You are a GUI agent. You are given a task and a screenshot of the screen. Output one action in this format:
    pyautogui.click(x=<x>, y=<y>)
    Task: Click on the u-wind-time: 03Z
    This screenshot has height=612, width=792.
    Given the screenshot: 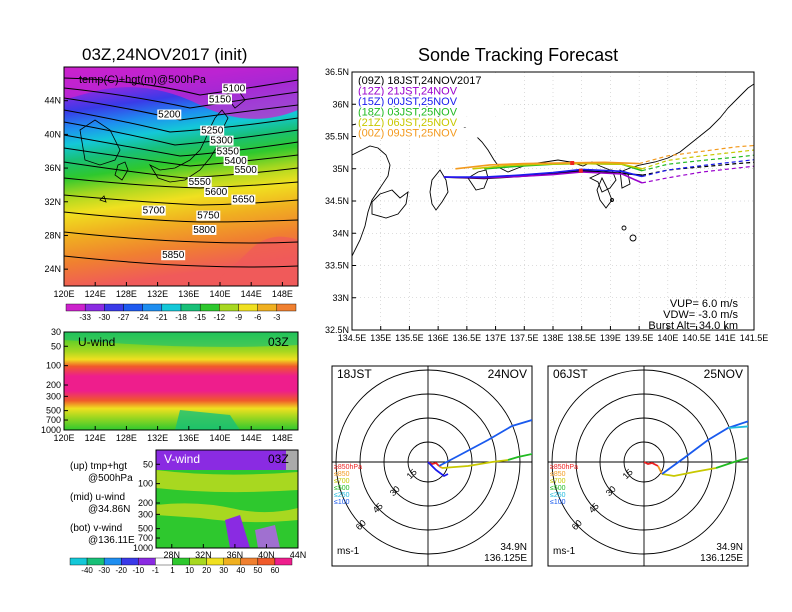 What is the action you would take?
    pyautogui.click(x=278, y=342)
    